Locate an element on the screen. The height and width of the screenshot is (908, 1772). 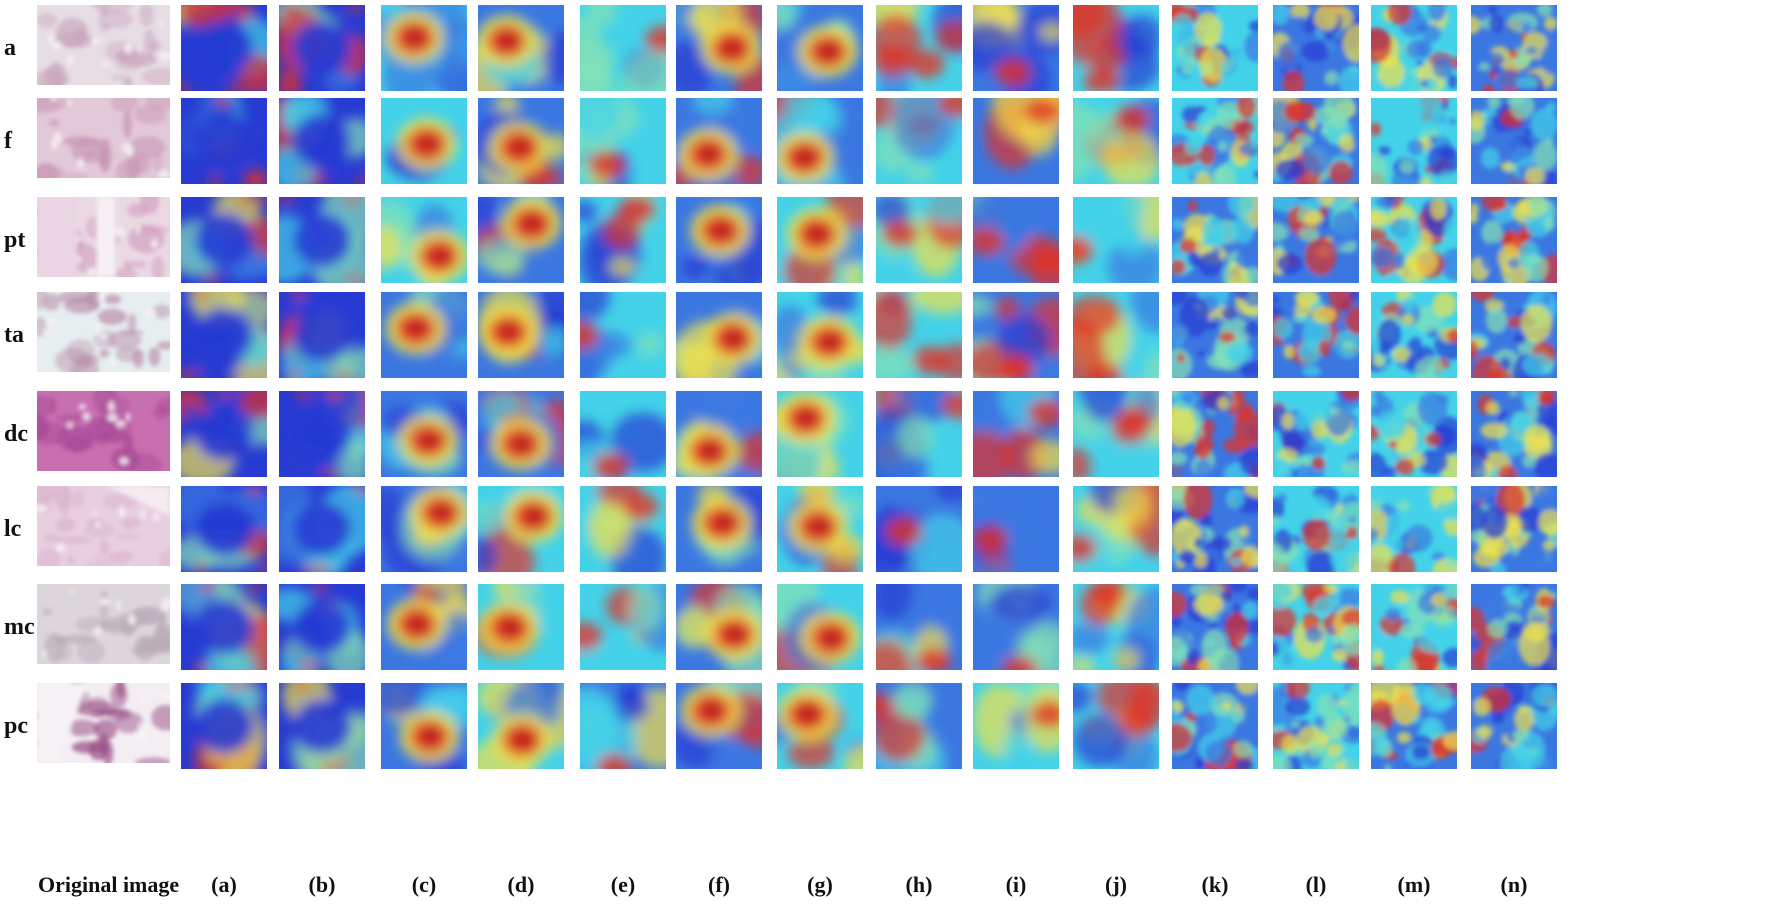
column-label: (m) is located at coordinates (1414, 884).